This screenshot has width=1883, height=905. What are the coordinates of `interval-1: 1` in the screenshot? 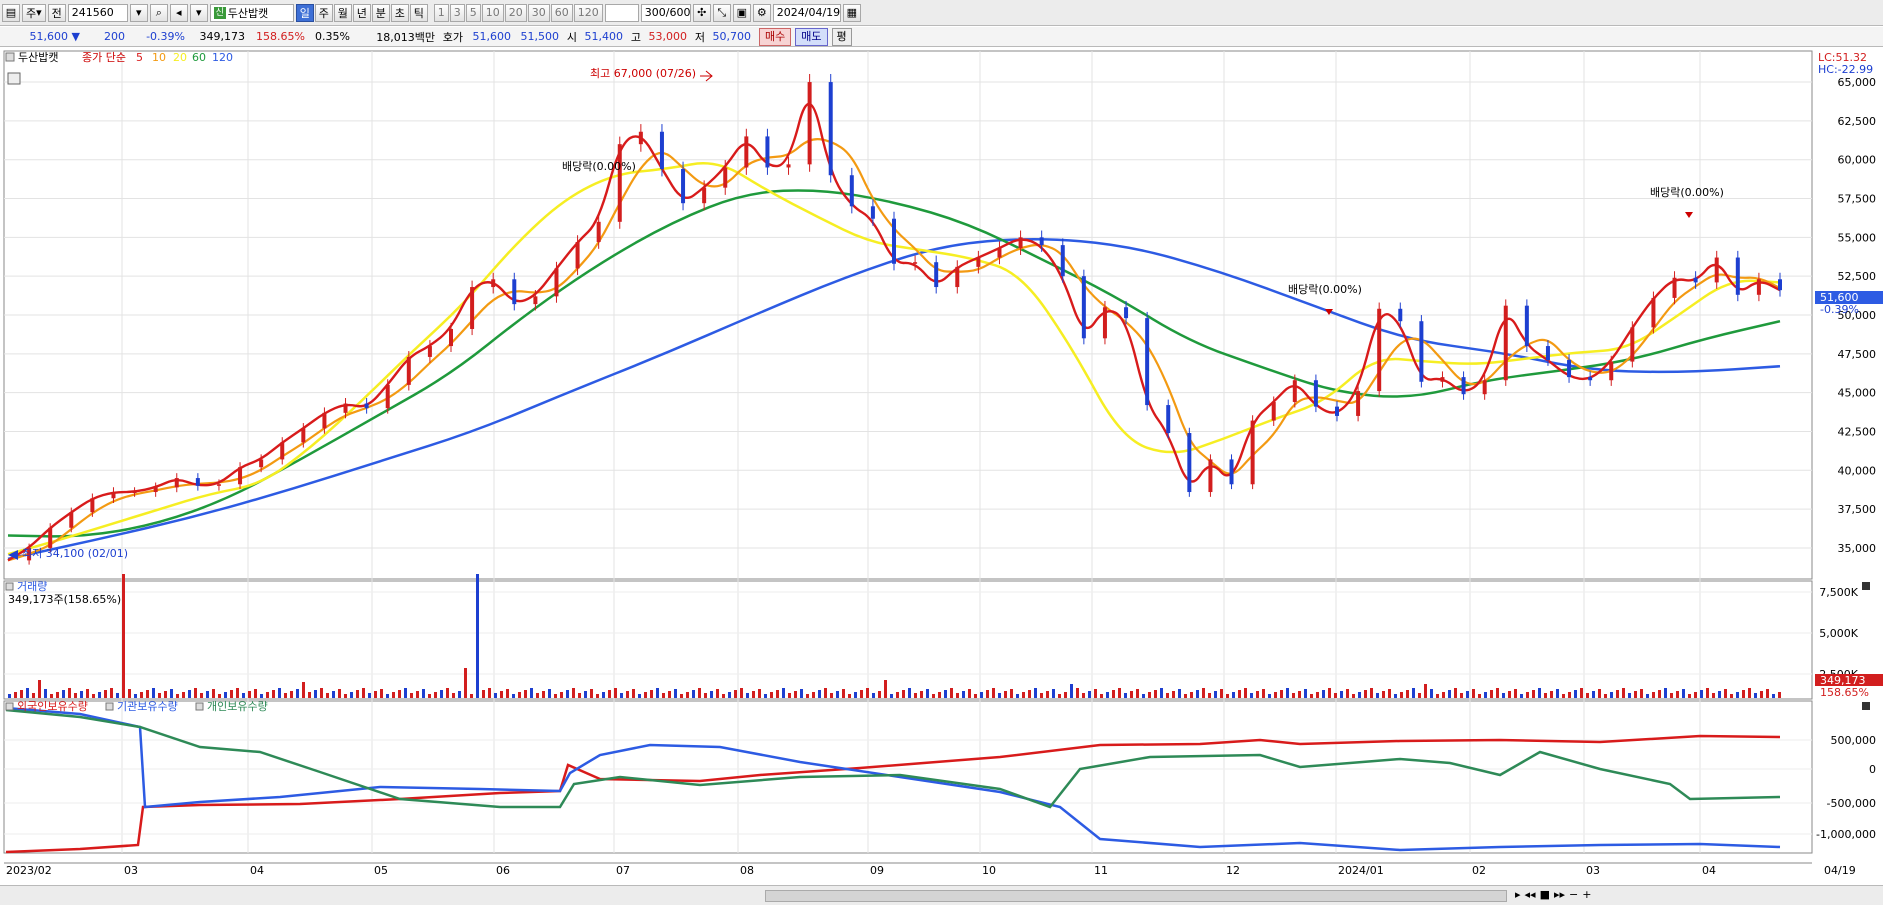 It's located at (441, 12).